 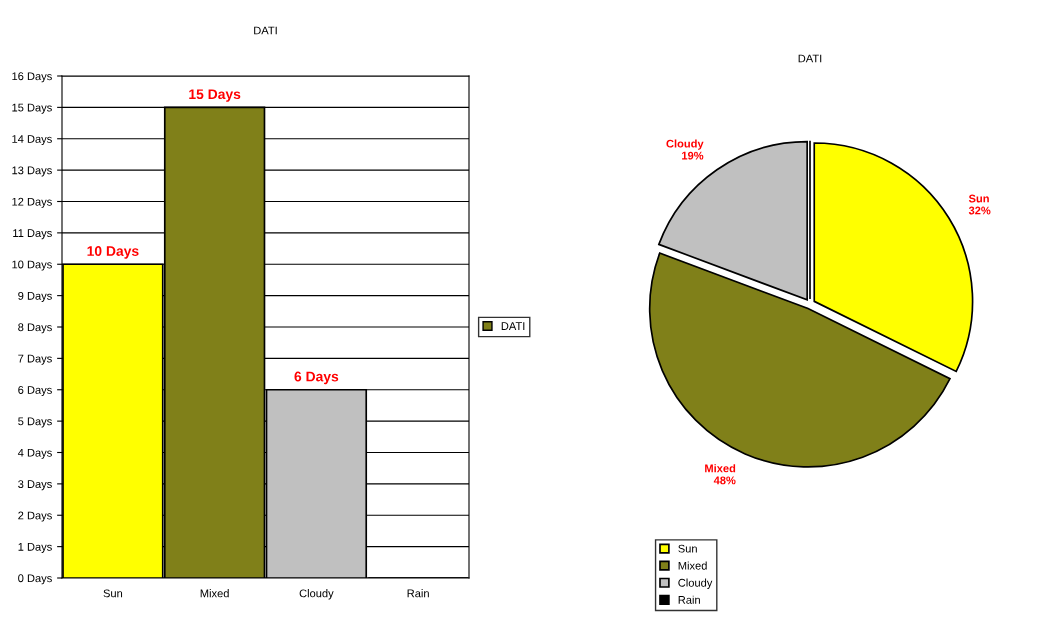 I want to click on legend-label: DATI, so click(x=513, y=326).